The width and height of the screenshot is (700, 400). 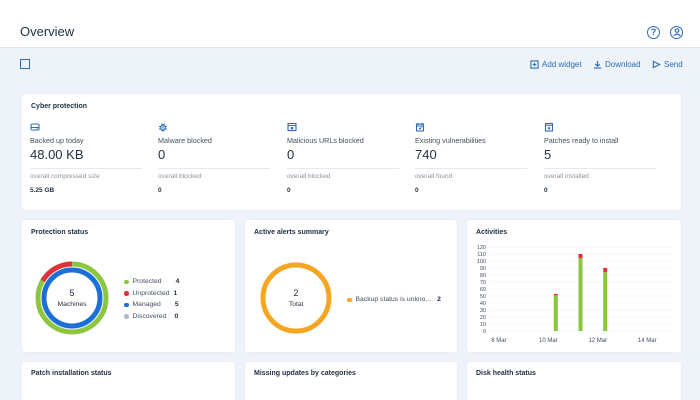 I want to click on y-tick-label: 40, so click(x=483, y=304).